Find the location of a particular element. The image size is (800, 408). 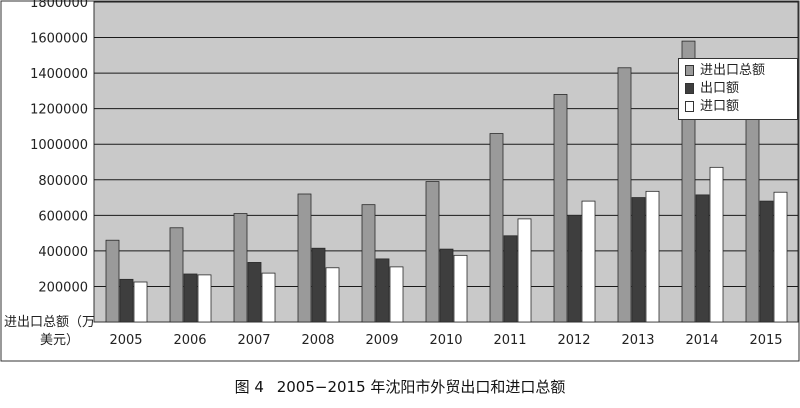

y-tick-label: 400000 is located at coordinates (63, 252).